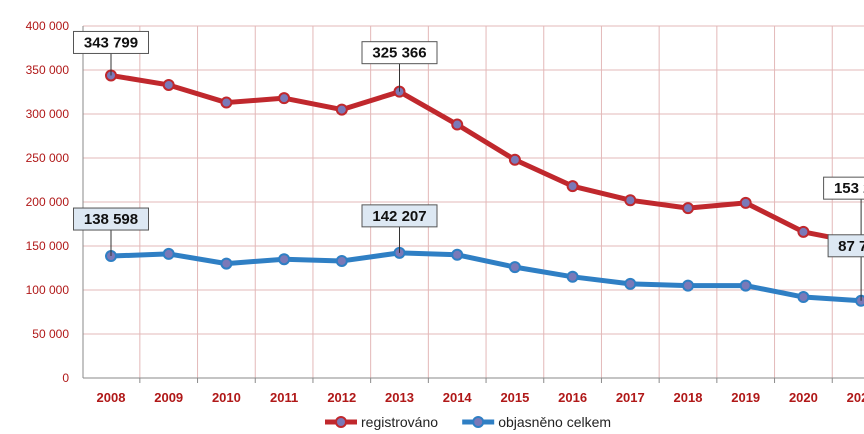  I want to click on y-tick-label: 400 000, so click(48, 26).